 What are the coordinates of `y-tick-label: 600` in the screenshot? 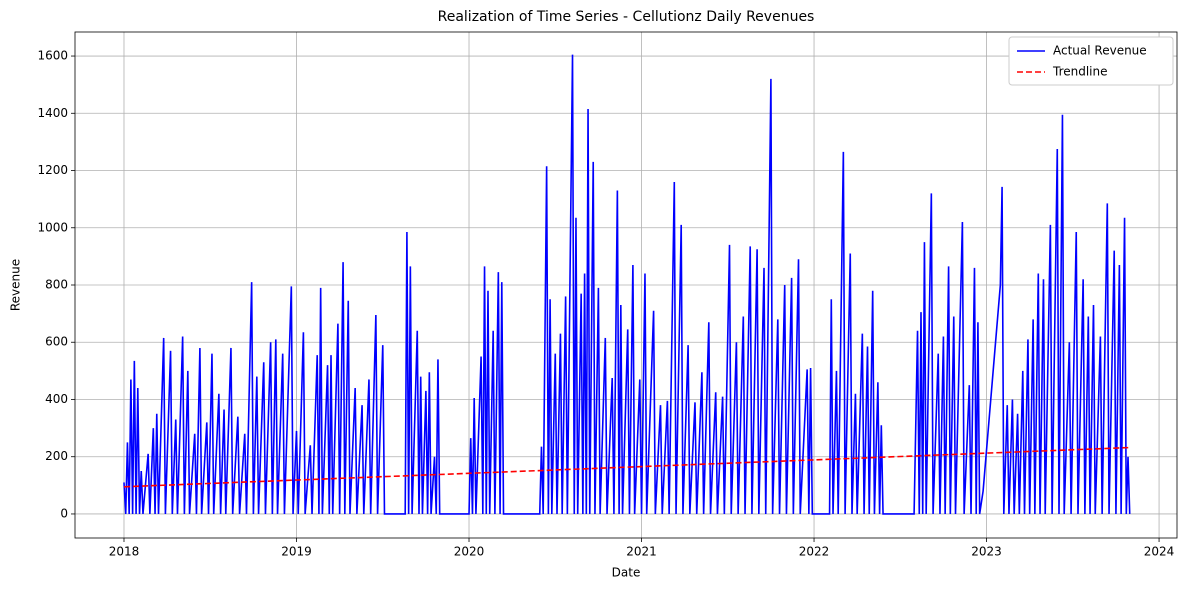 It's located at (56, 342).